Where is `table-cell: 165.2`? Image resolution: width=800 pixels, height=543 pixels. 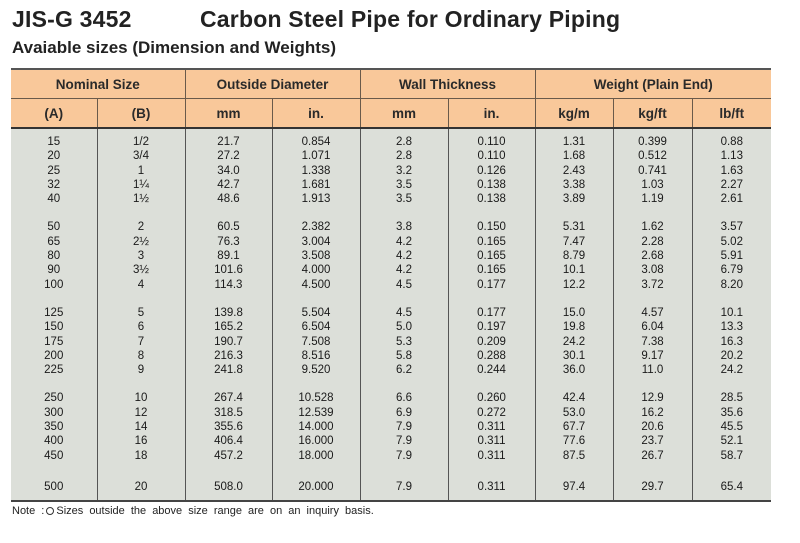 table-cell: 165.2 is located at coordinates (228, 327).